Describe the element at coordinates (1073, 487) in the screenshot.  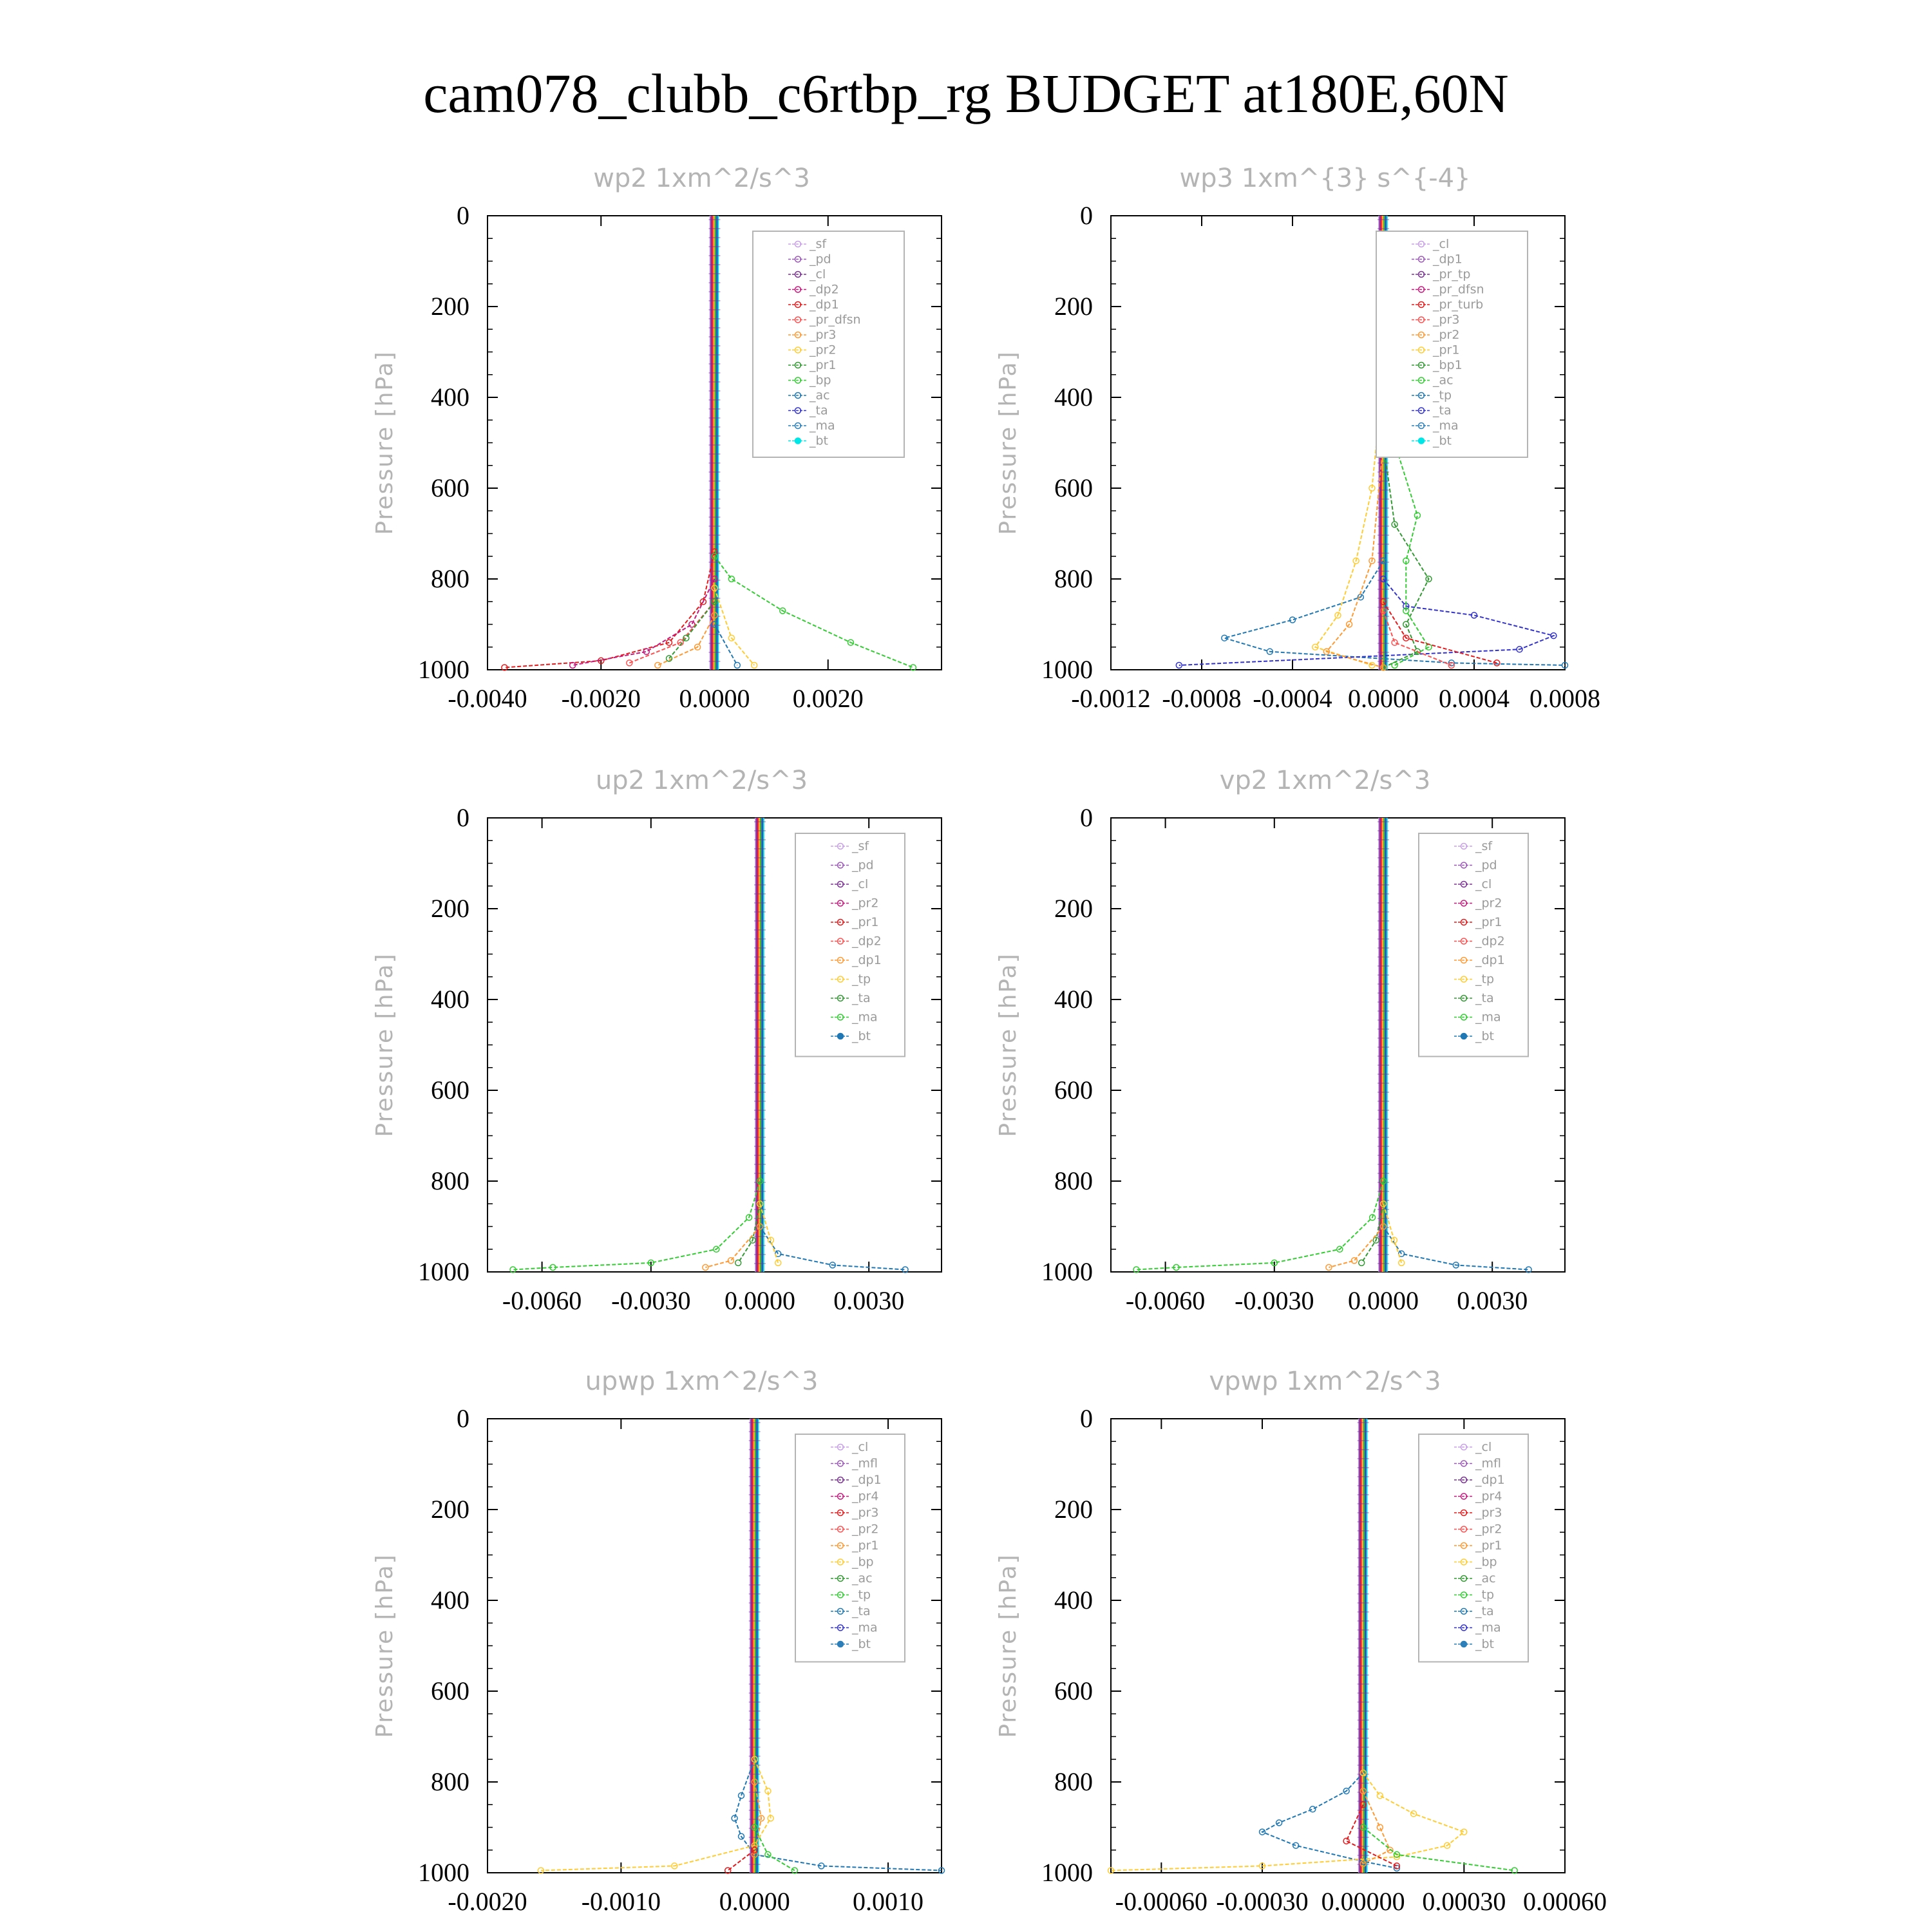
I see `y-tick-label: 600` at that location.